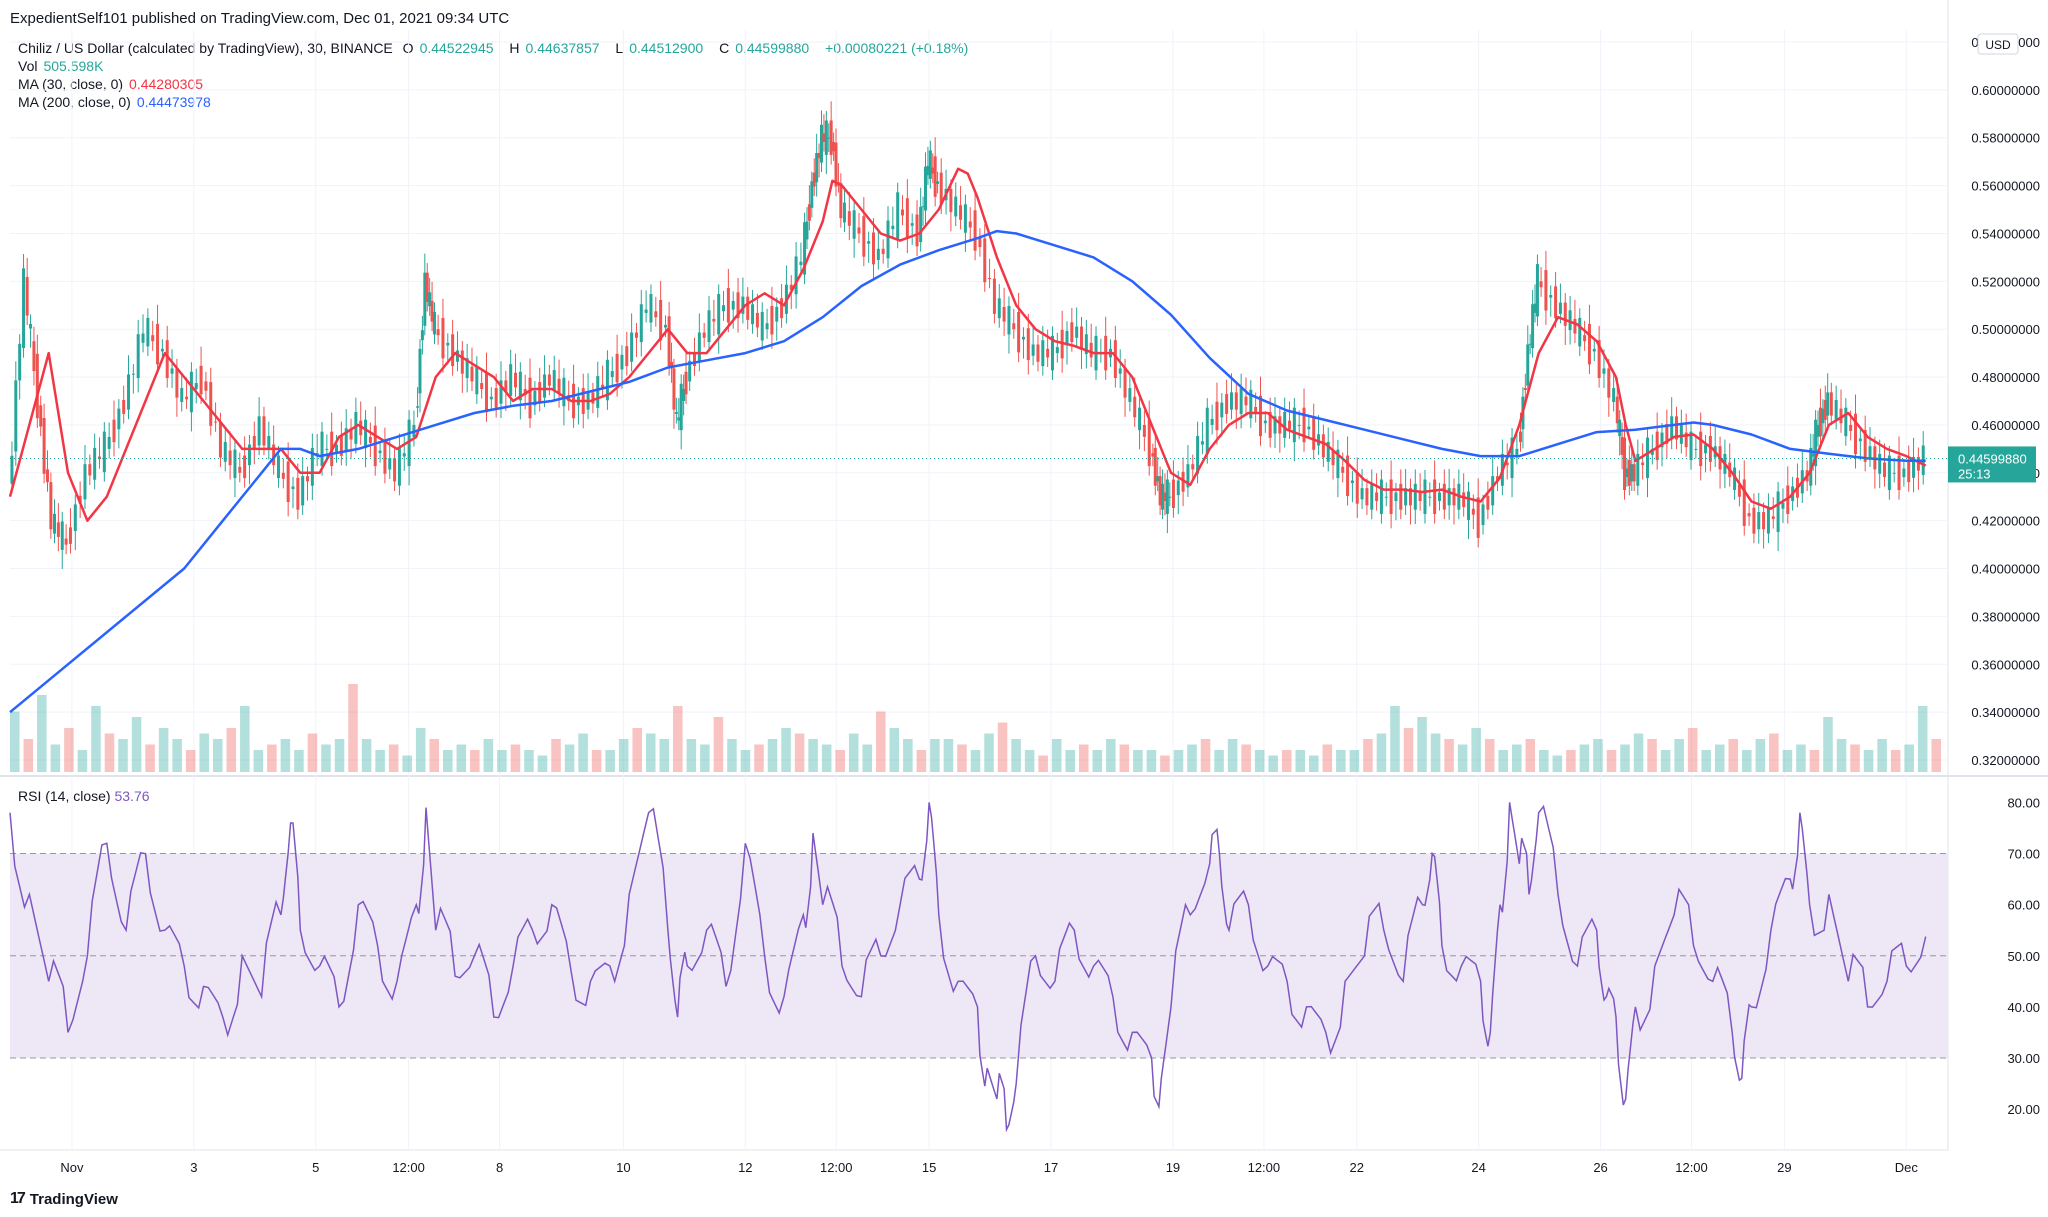  Describe the element at coordinates (897, 48) in the screenshot. I see `change-value: +0.00080221 (+0.18%)` at that location.